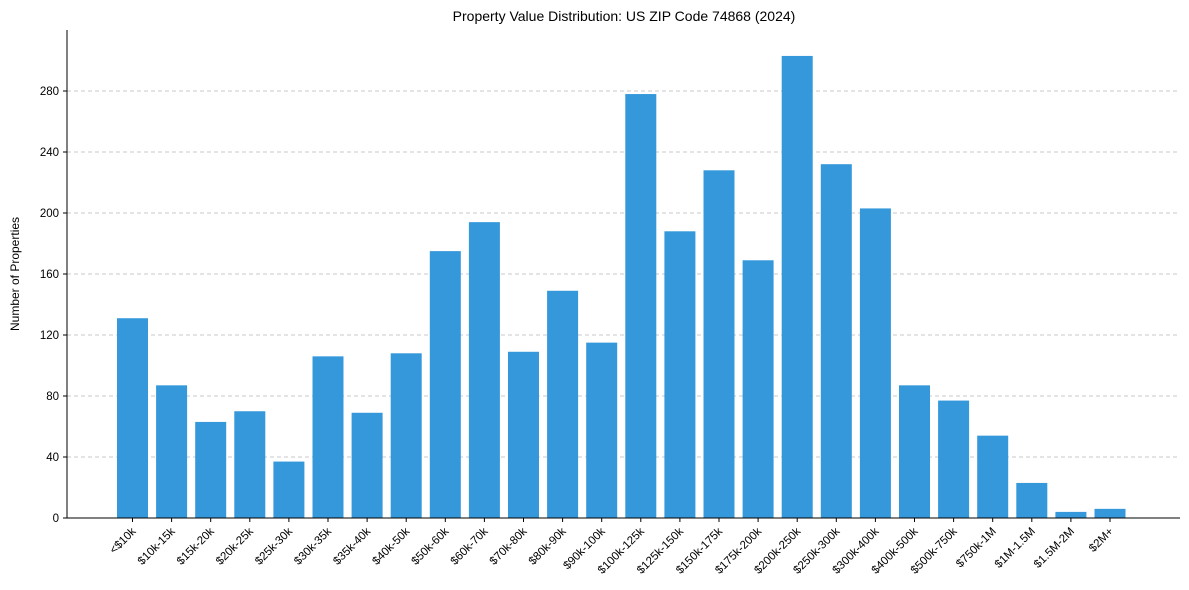  What do you see at coordinates (123, 540) in the screenshot?
I see `x-tick-label: <$10k` at bounding box center [123, 540].